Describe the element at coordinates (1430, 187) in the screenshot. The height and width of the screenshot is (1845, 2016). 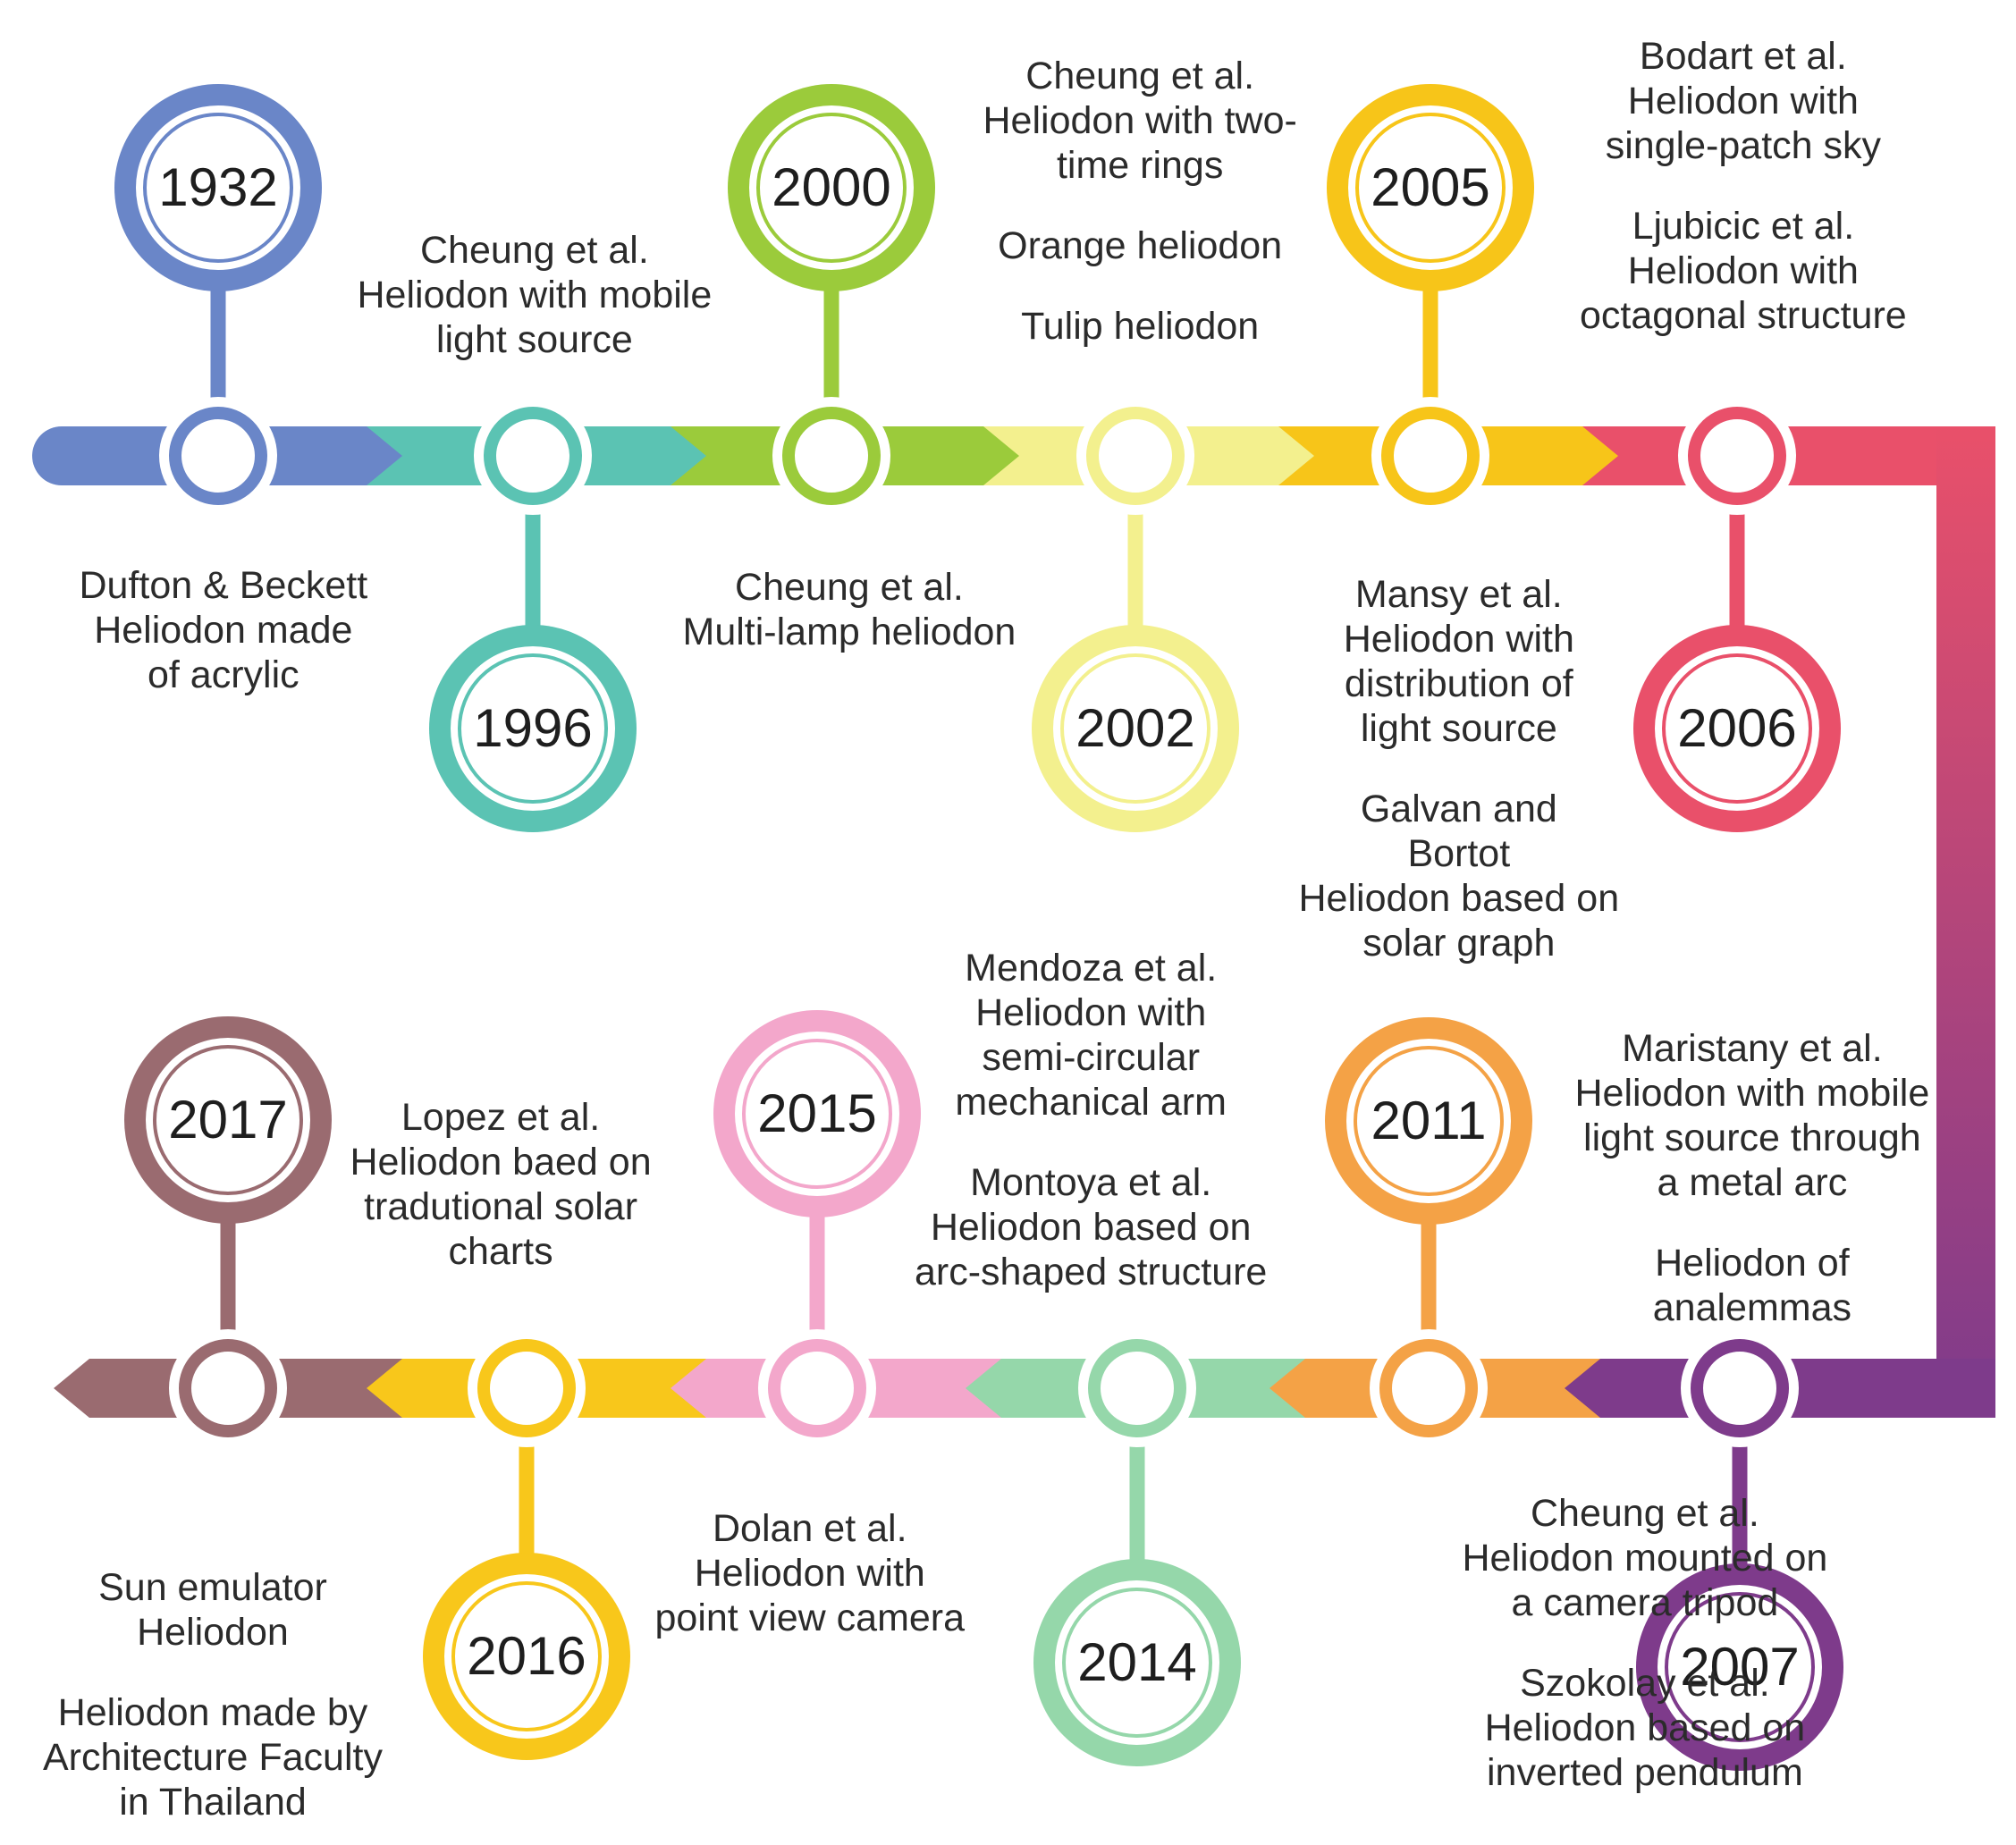
I see `year-badge-inner-2005` at that location.